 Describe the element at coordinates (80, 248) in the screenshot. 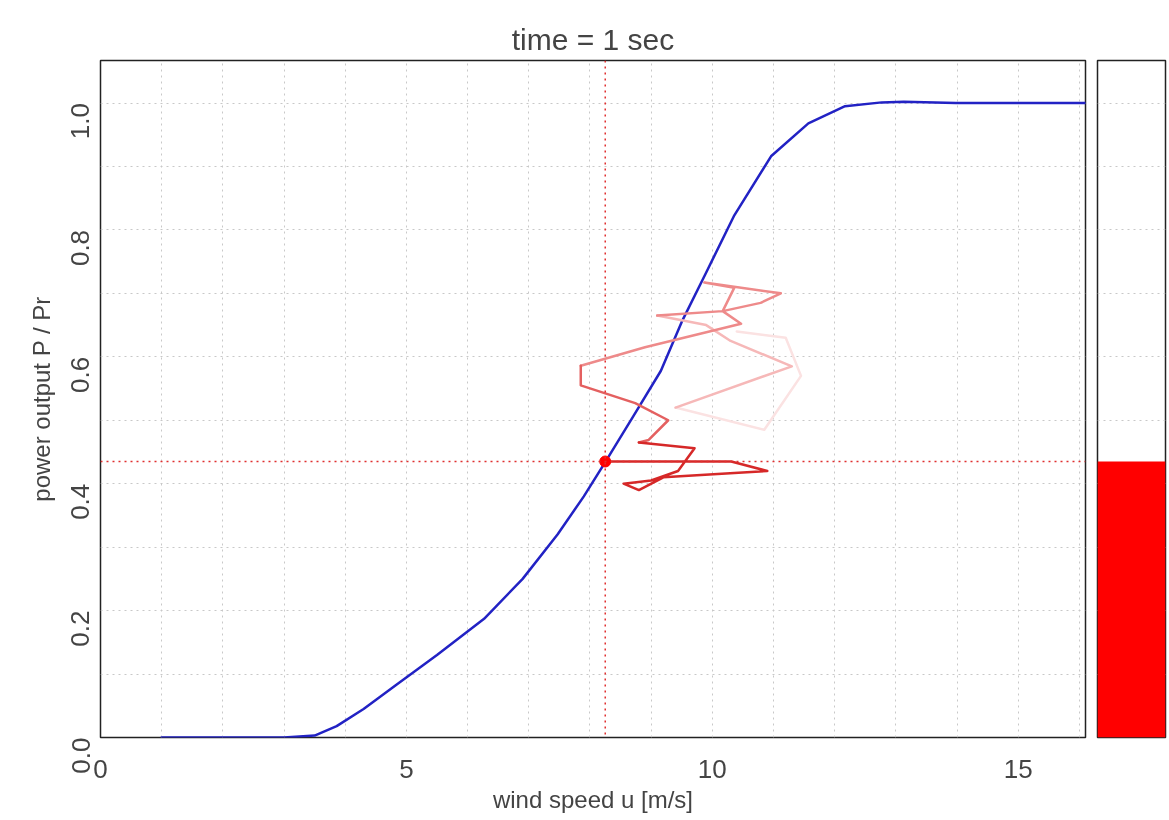

I see `y-tick-label: 0.8` at that location.